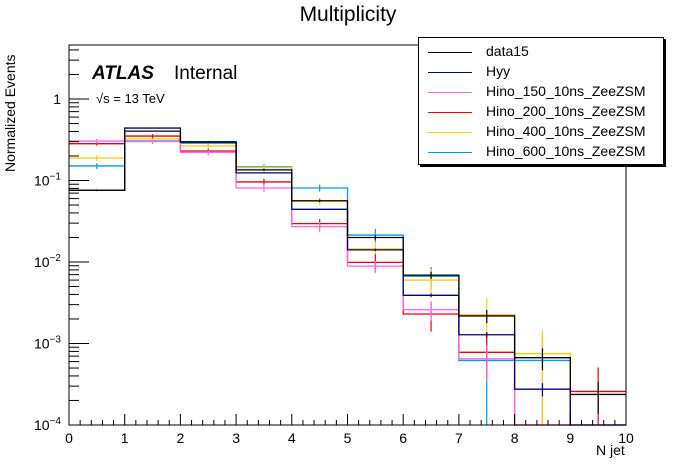 Image resolution: width=696 pixels, height=472 pixels. I want to click on x-tick-label: 1, so click(125, 438).